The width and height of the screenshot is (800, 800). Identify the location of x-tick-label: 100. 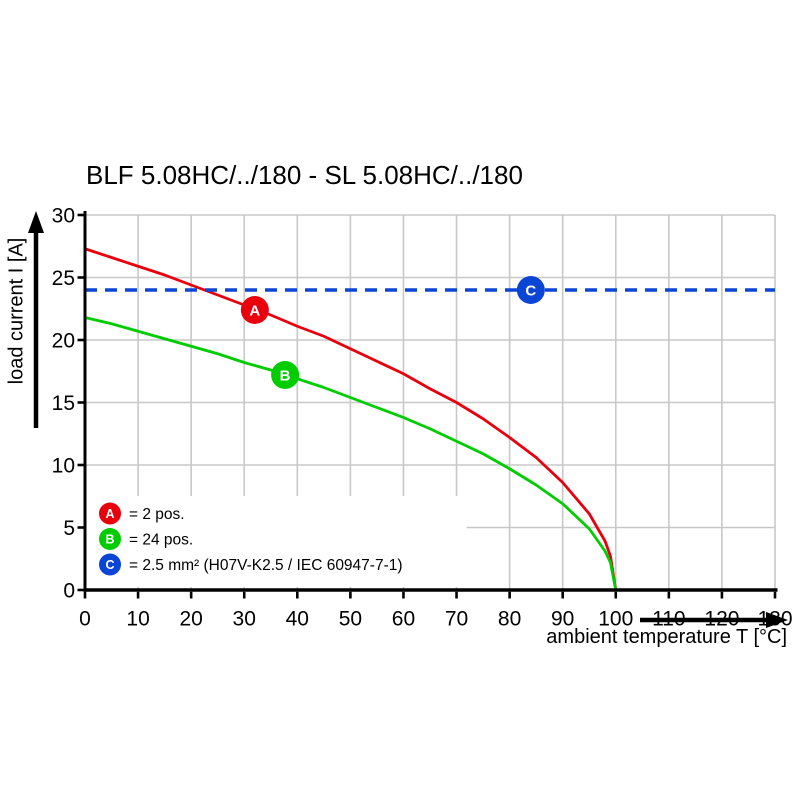
(615, 618).